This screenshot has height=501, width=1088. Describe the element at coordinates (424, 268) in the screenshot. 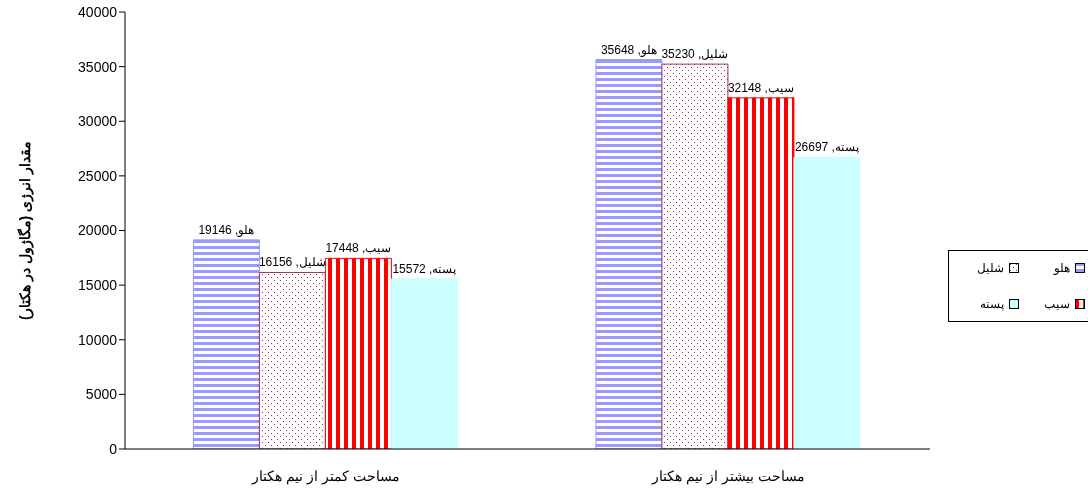

I see `data-label: پسته, 15572` at that location.